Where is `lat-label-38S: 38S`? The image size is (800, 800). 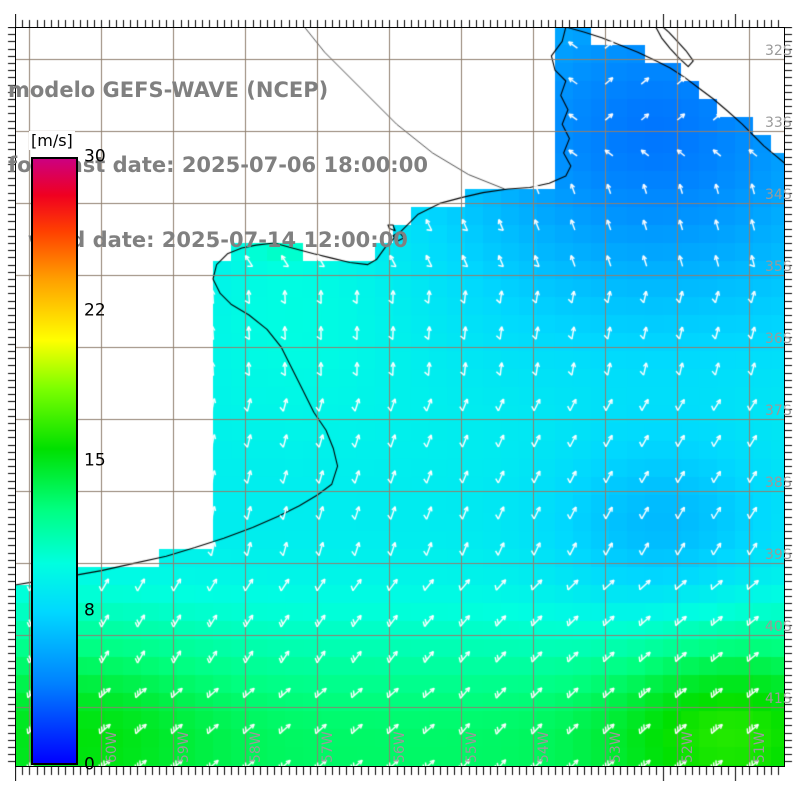 lat-label-38S: 38S is located at coordinates (778, 483).